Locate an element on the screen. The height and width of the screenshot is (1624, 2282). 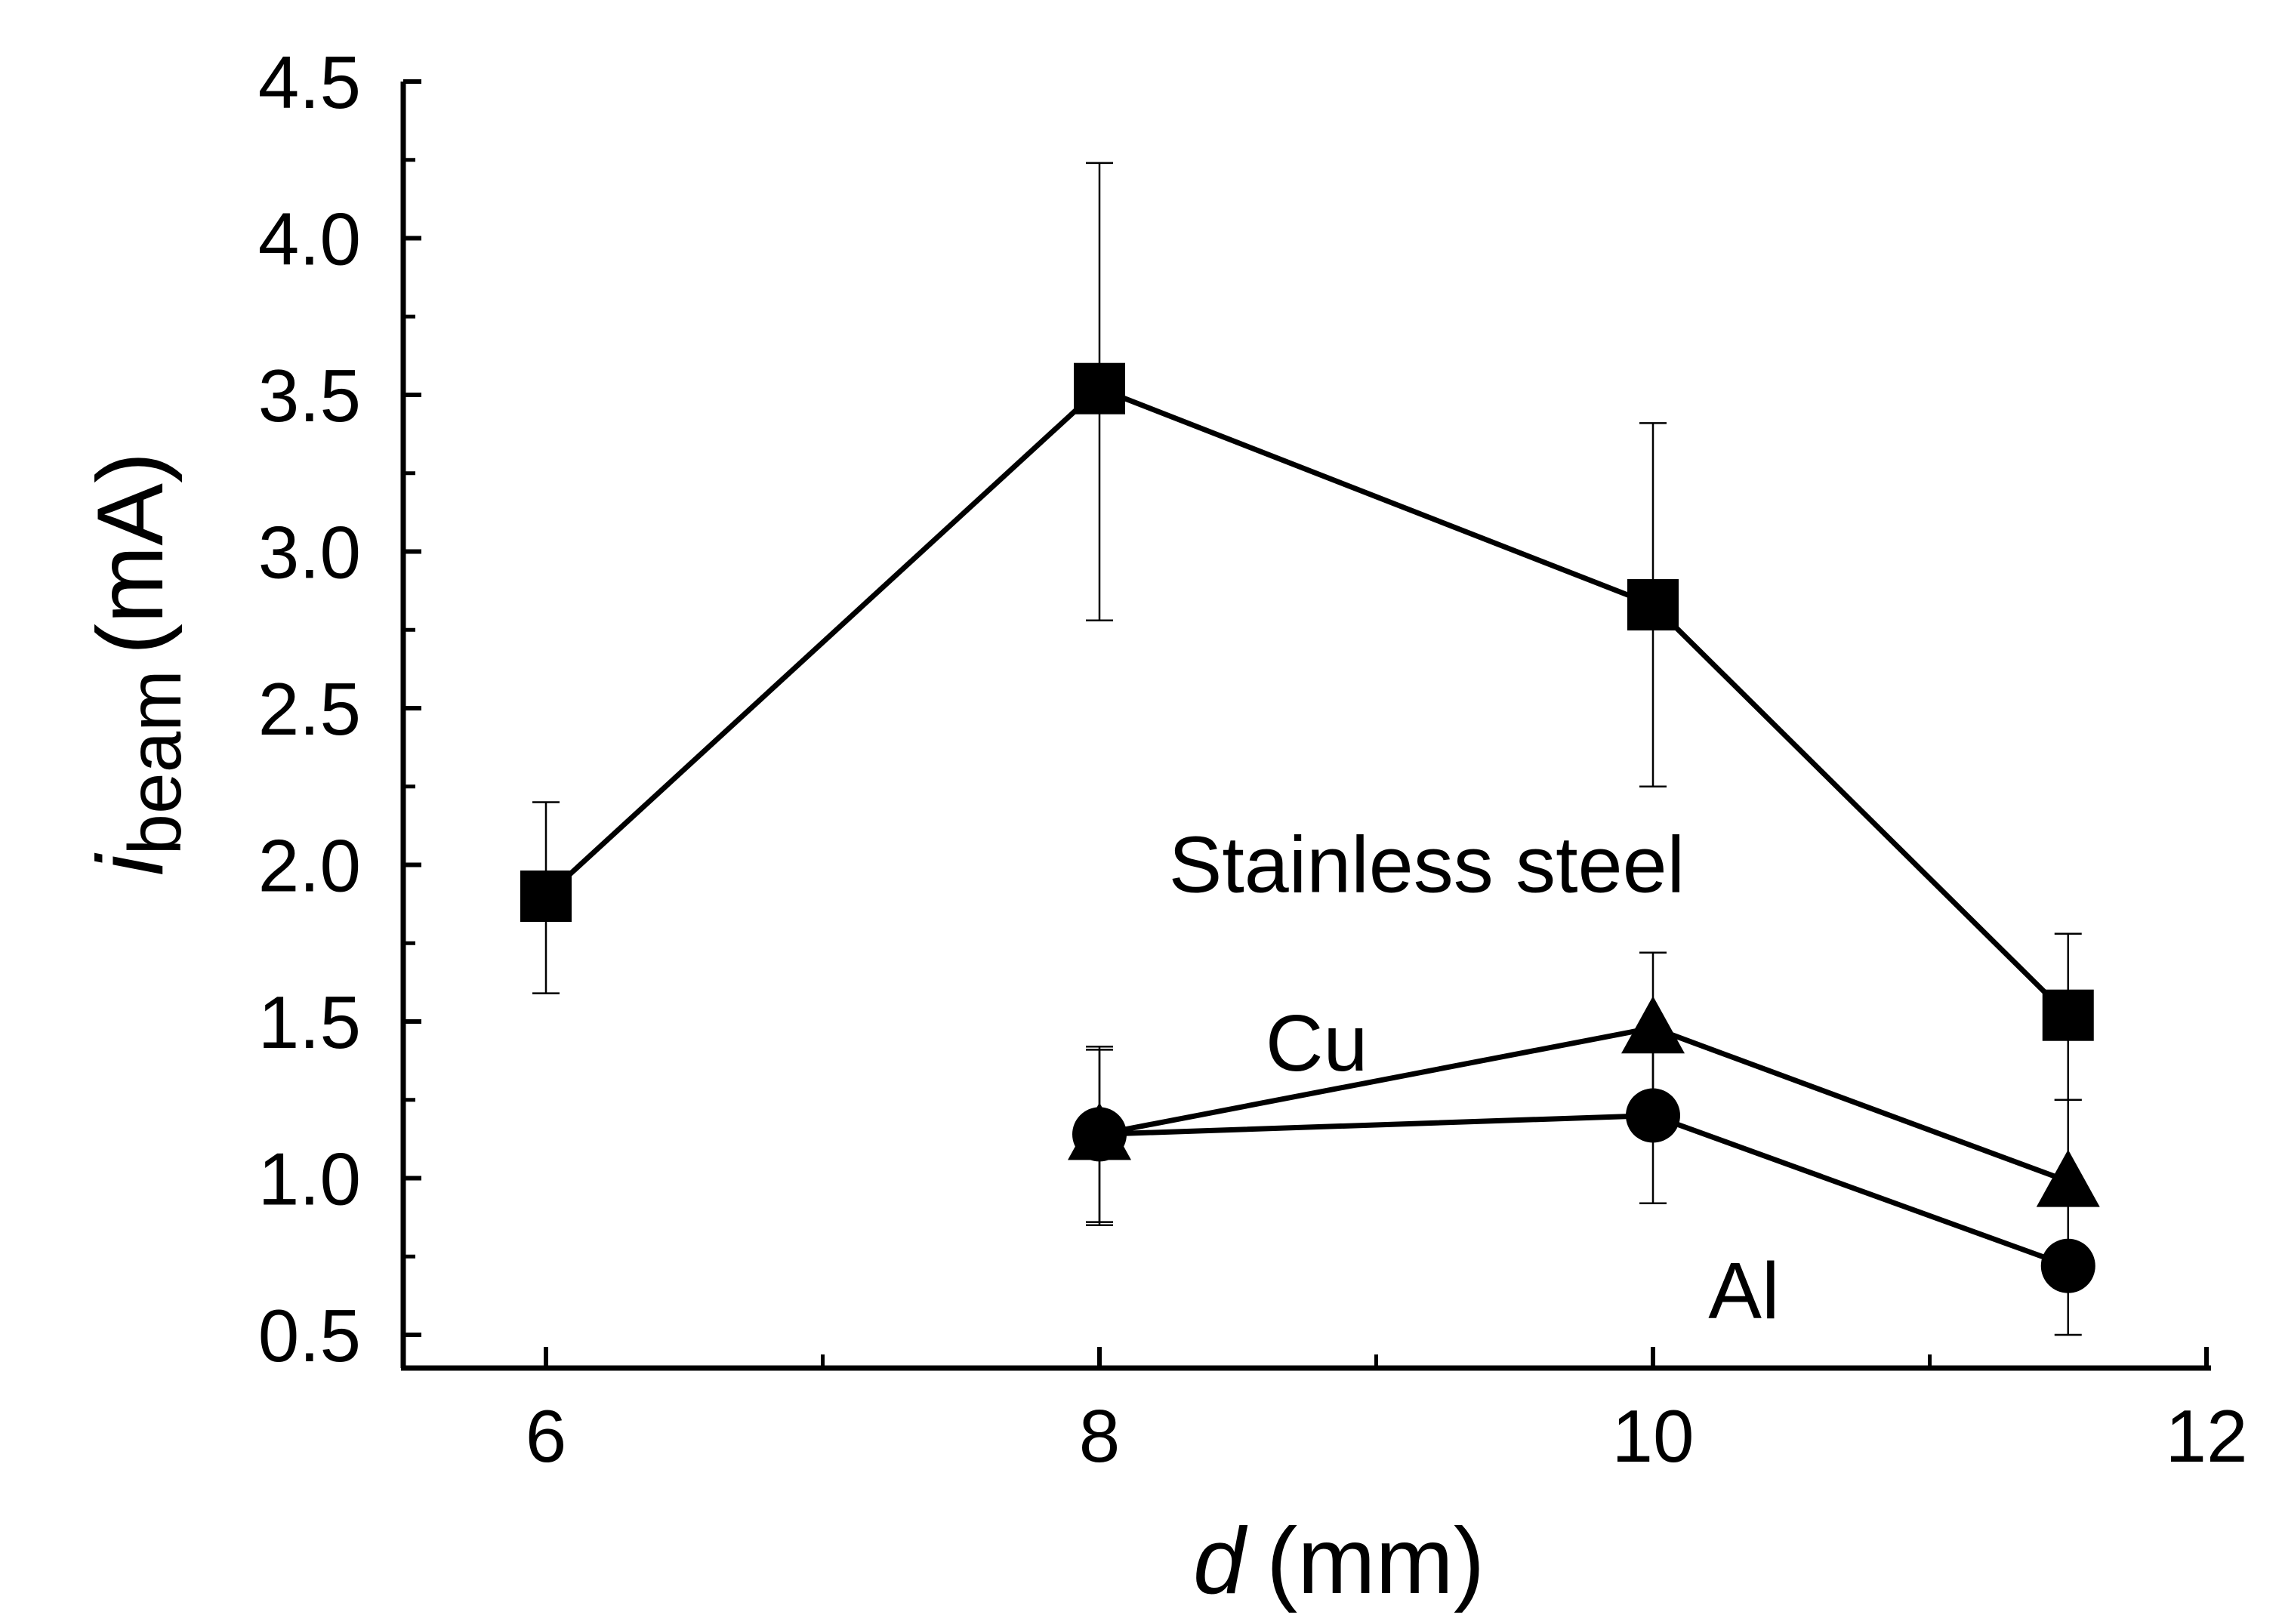
x-axis-unit: (mm) is located at coordinates (1375, 1561).